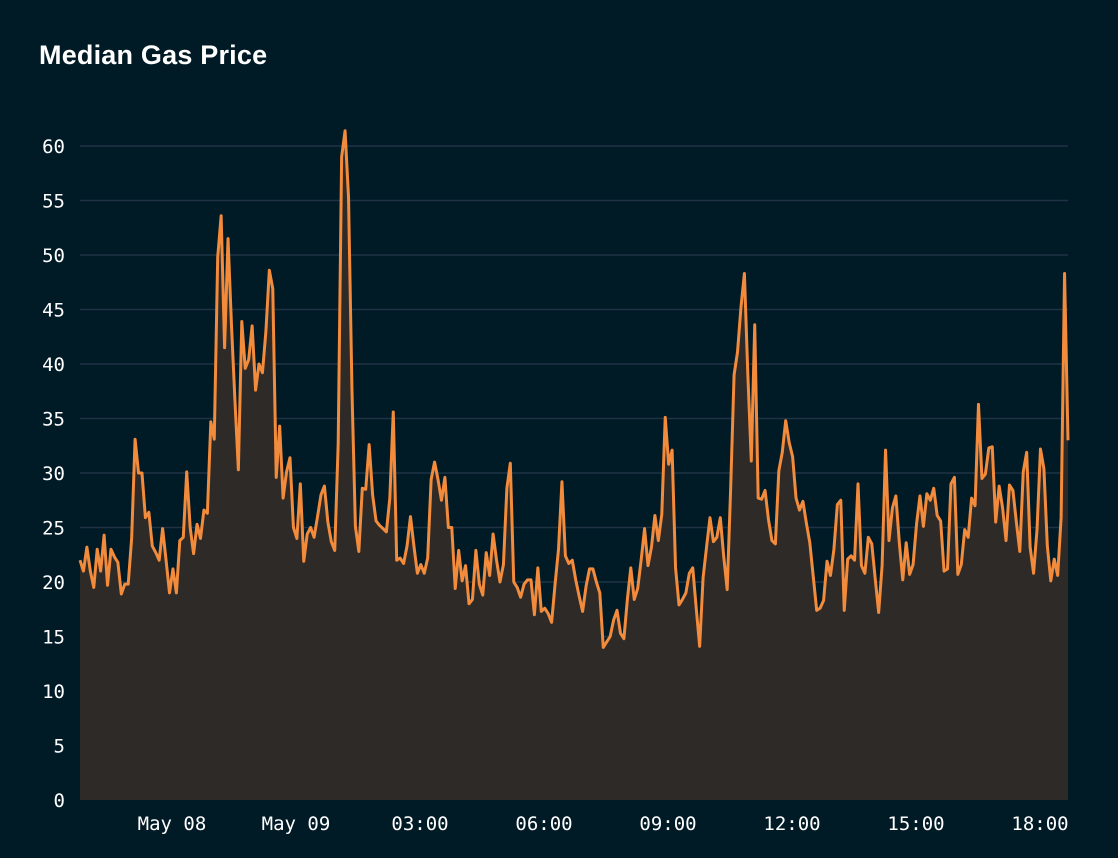  I want to click on y-tick-label: 5, so click(59, 747).